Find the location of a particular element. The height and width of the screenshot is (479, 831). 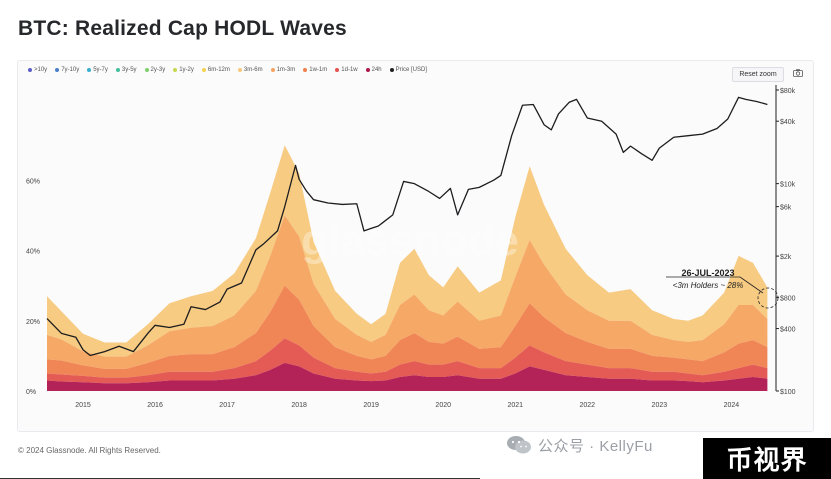

legend-label: 6m-12m is located at coordinates (218, 70).